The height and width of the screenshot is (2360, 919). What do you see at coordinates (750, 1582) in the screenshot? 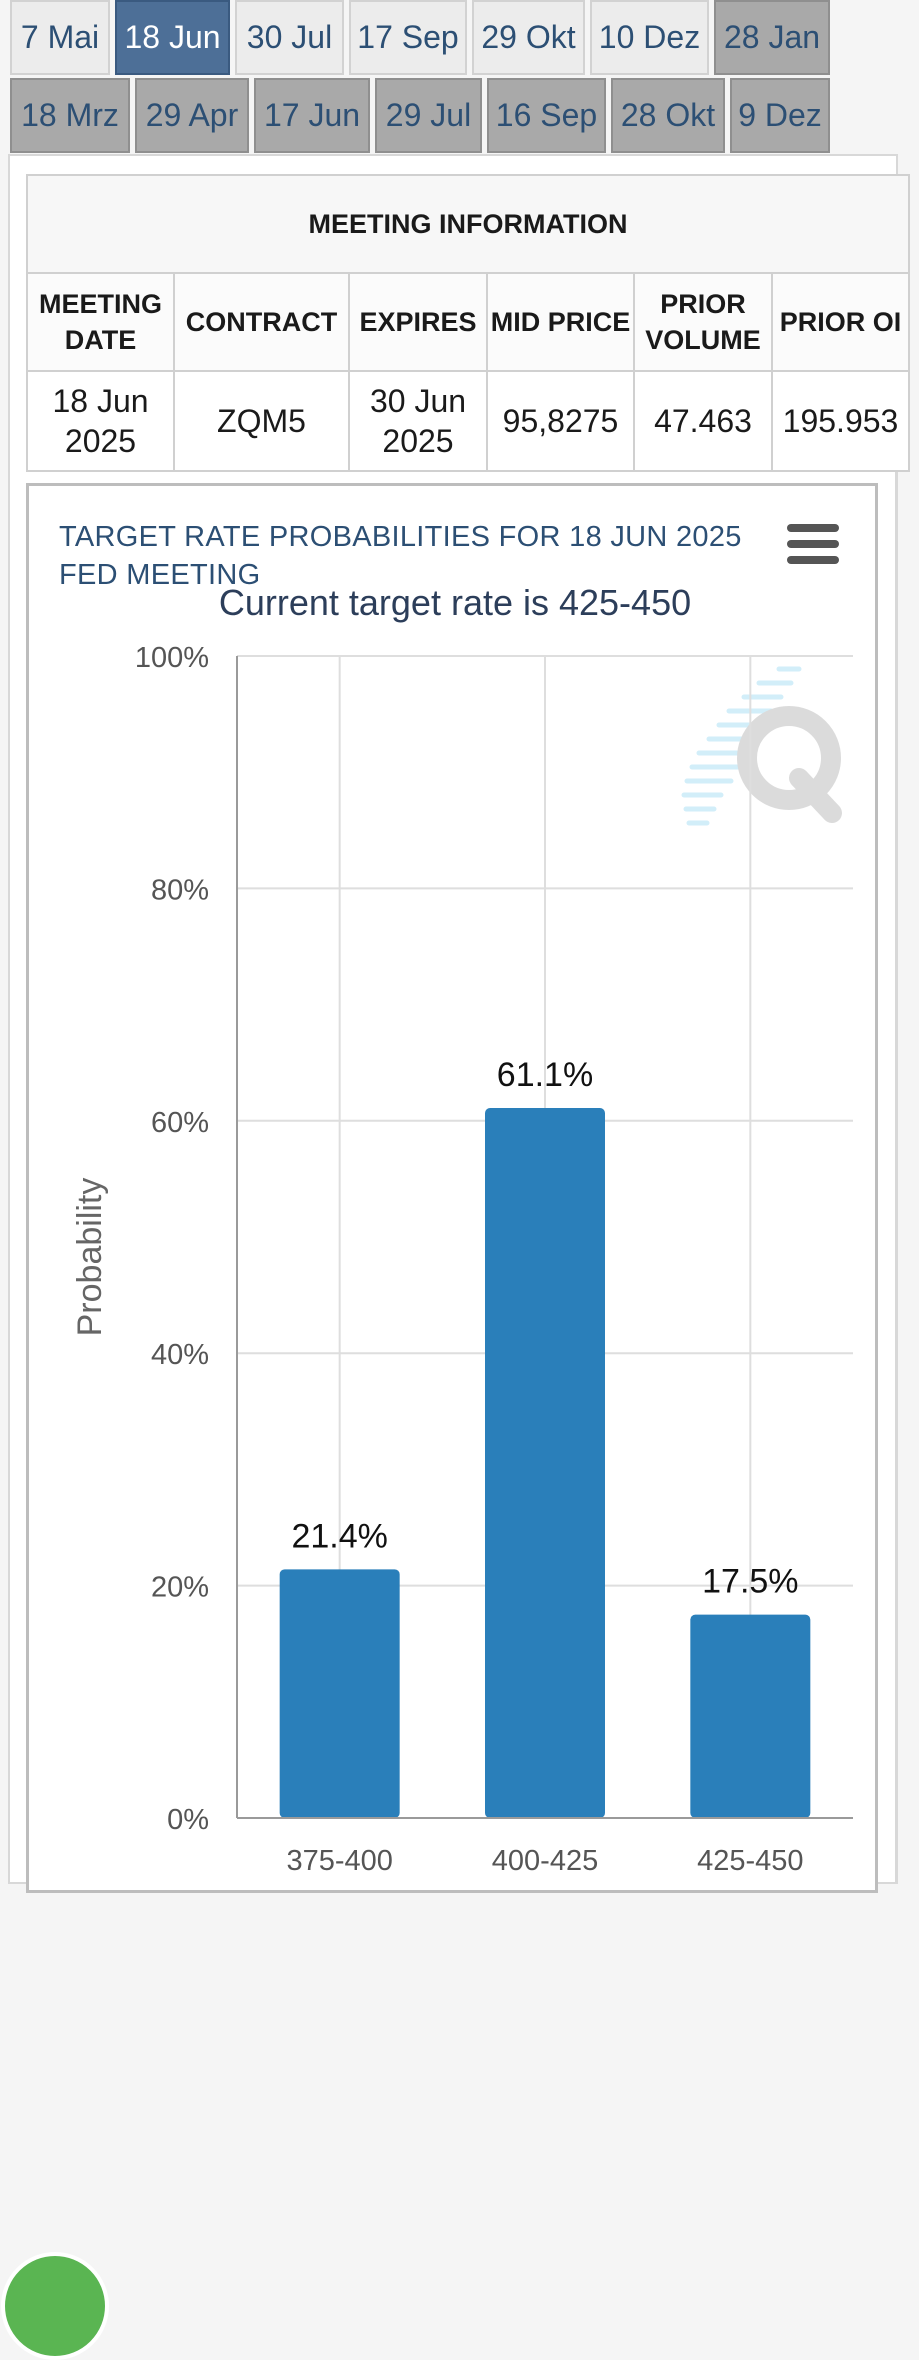
I see `data-label: 17.5%` at bounding box center [750, 1582].